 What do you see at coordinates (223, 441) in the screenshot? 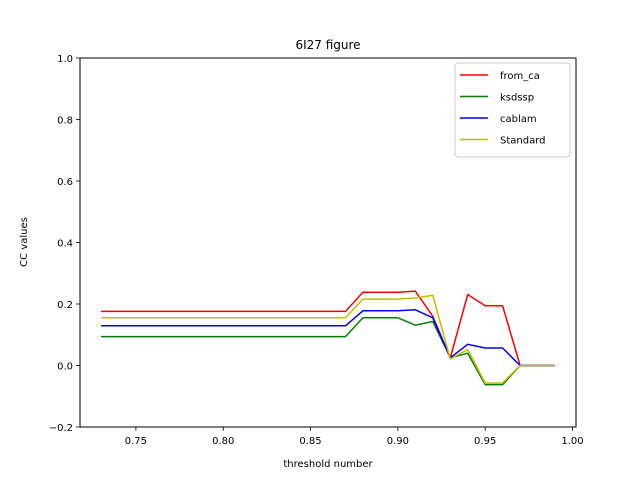
I see `x-tick-label: 0.80` at bounding box center [223, 441].